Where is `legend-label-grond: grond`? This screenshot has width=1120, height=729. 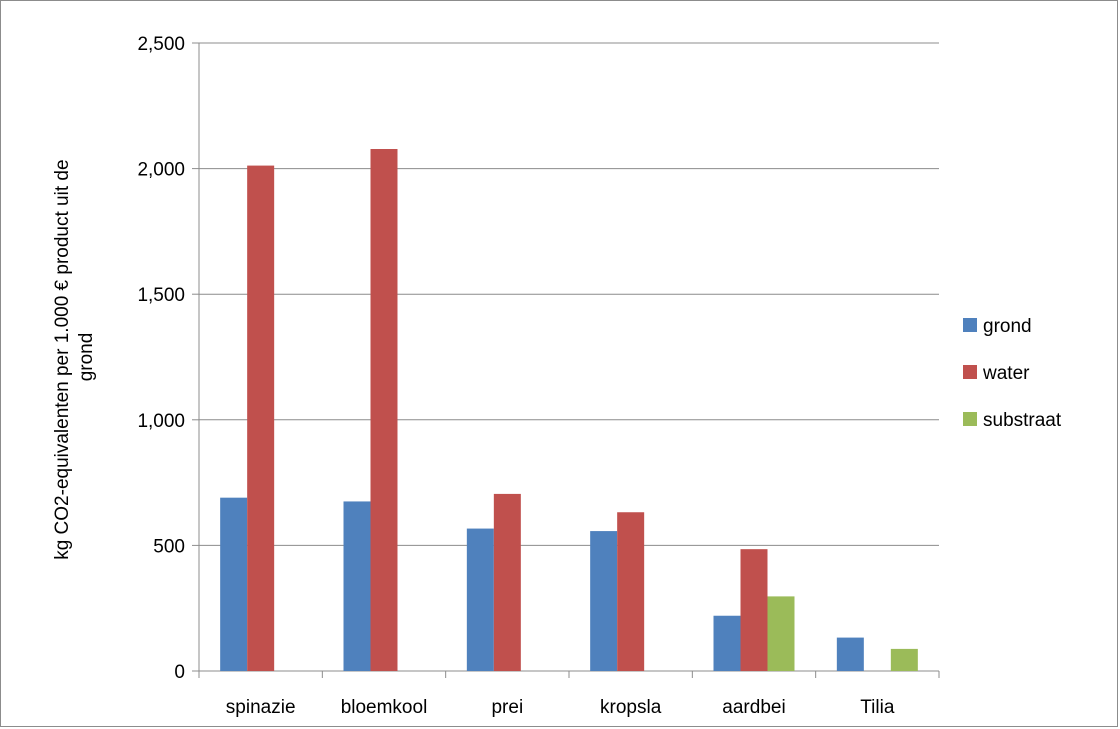
legend-label-grond: grond is located at coordinates (1007, 326).